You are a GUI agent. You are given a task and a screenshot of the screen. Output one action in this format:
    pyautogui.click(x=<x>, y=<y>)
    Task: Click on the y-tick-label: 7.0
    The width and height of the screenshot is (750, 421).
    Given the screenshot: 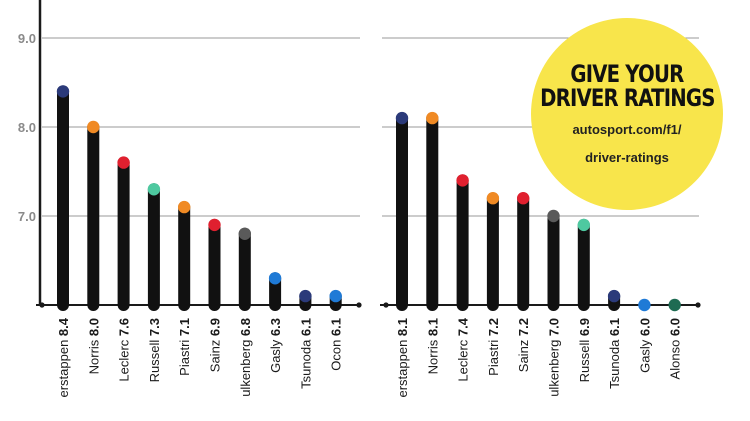 What is the action you would take?
    pyautogui.click(x=27, y=216)
    